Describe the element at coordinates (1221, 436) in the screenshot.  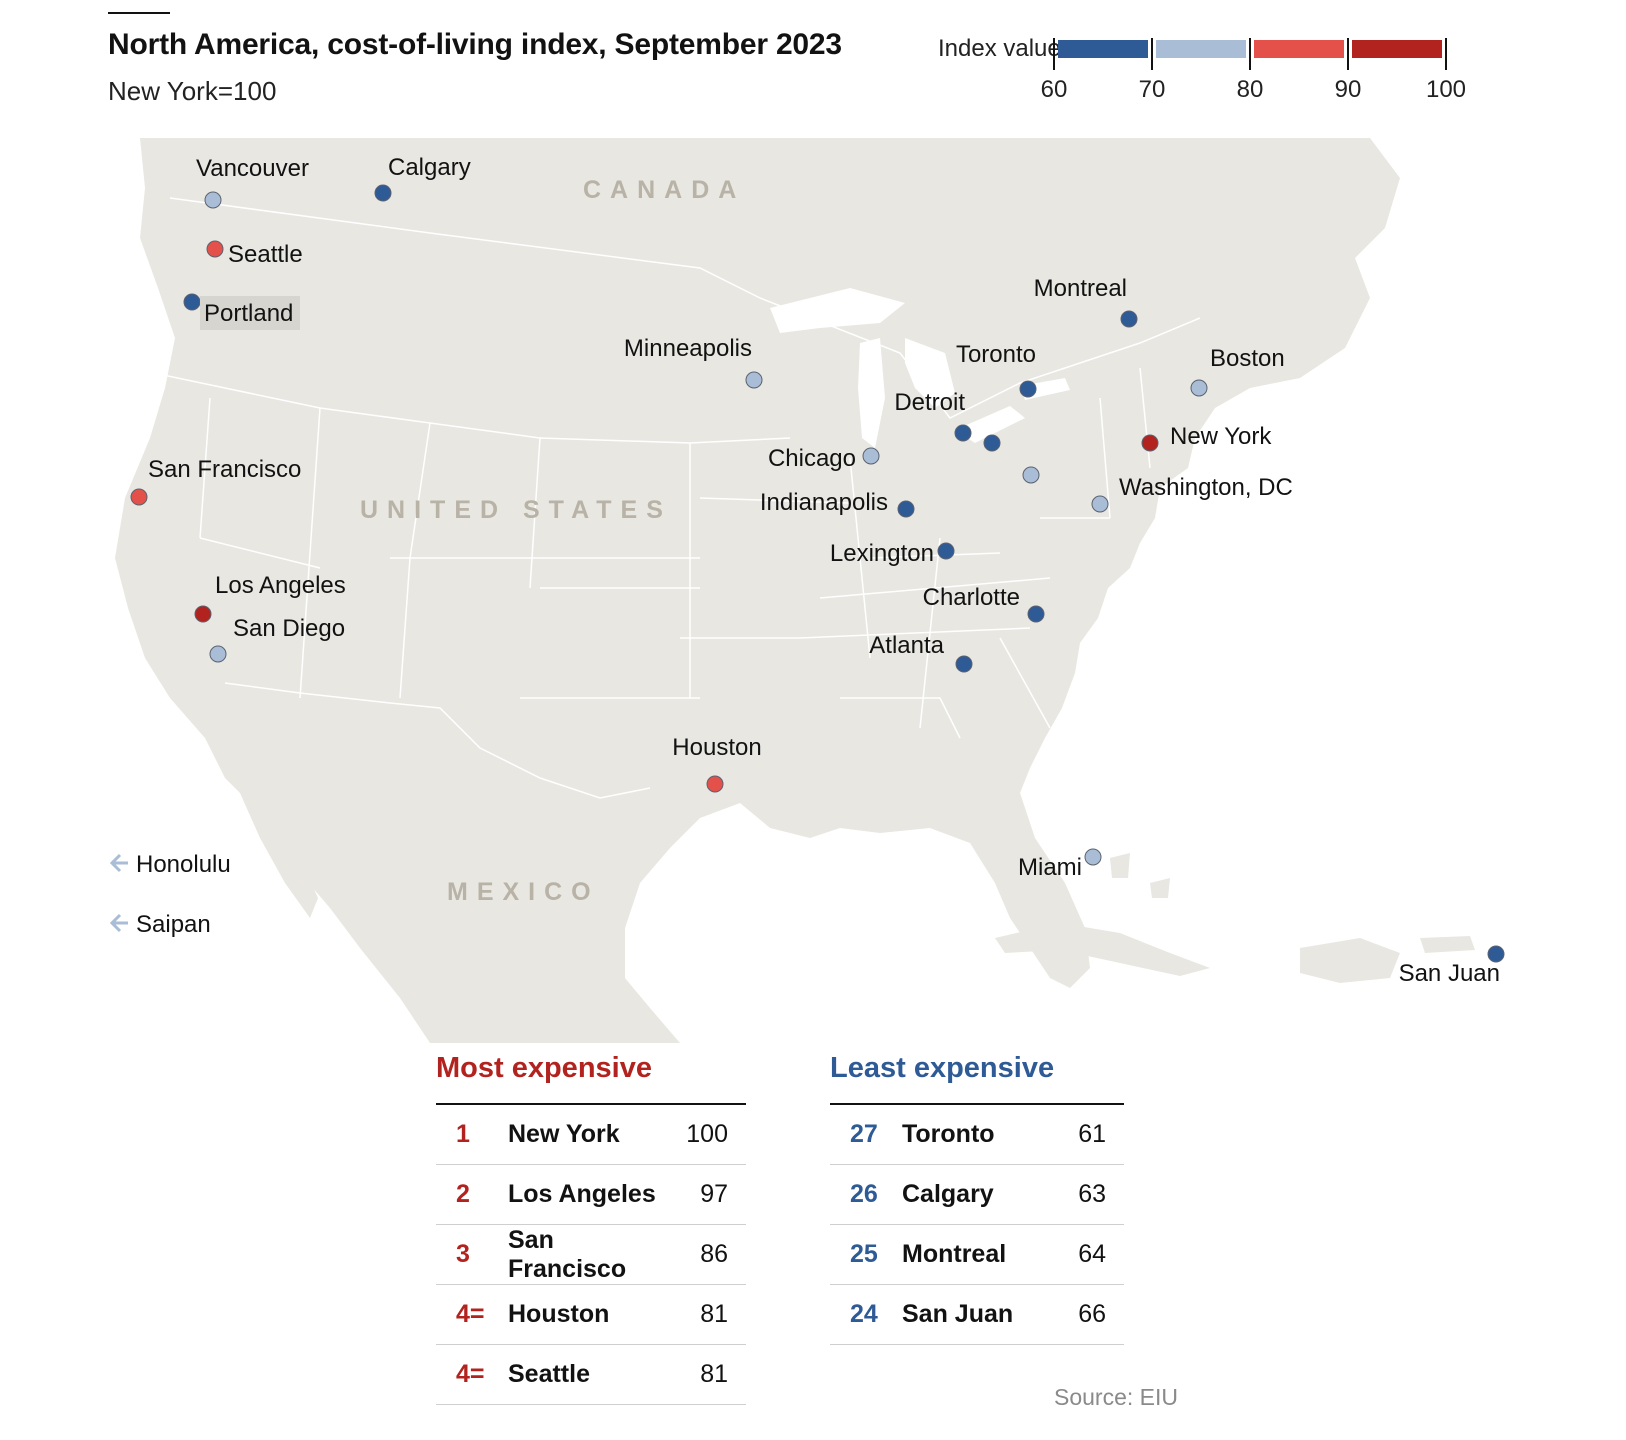
I see `city-label: New York` at that location.